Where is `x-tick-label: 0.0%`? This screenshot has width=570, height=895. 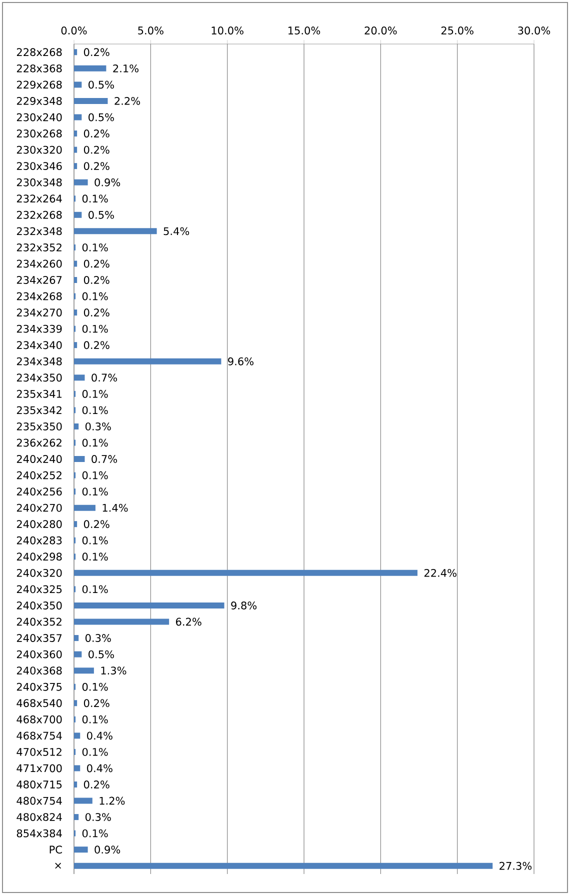
x-tick-label: 0.0% is located at coordinates (74, 30).